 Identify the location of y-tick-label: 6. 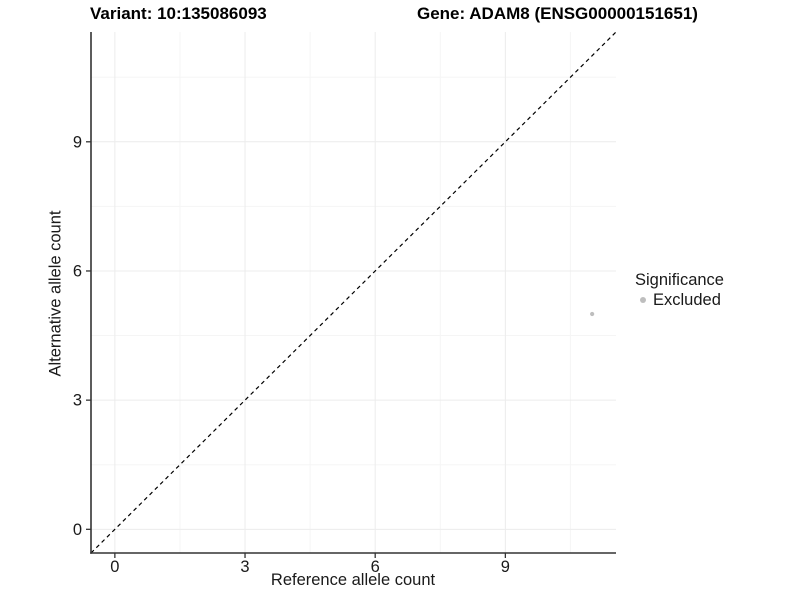
(77, 271).